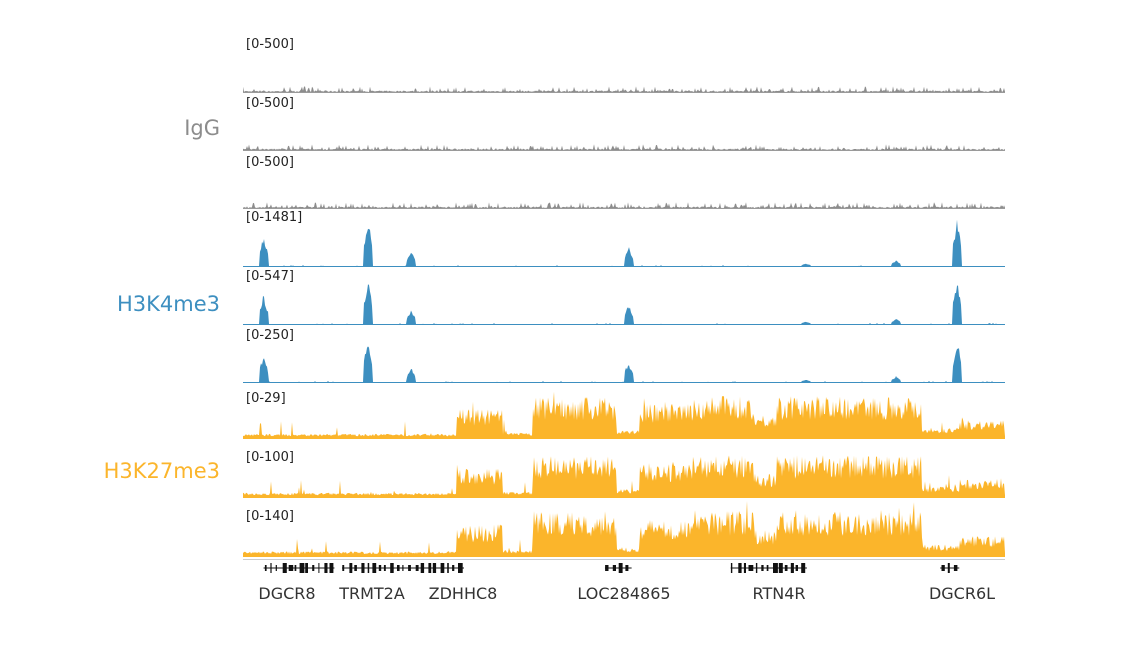 This screenshot has width=1135, height=654. What do you see at coordinates (274, 217) in the screenshot?
I see `track-range-label: [0-1481]` at bounding box center [274, 217].